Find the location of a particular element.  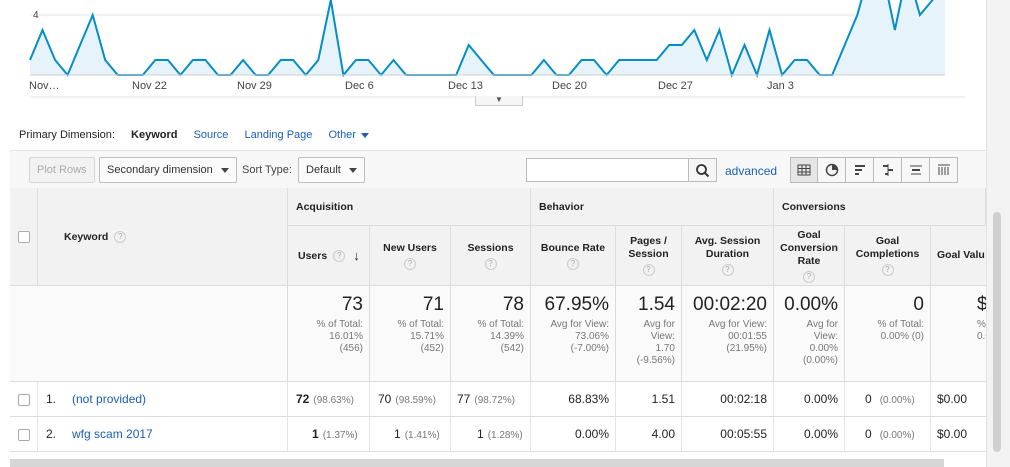

column-header-users: Users? ↓ is located at coordinates (329, 256).